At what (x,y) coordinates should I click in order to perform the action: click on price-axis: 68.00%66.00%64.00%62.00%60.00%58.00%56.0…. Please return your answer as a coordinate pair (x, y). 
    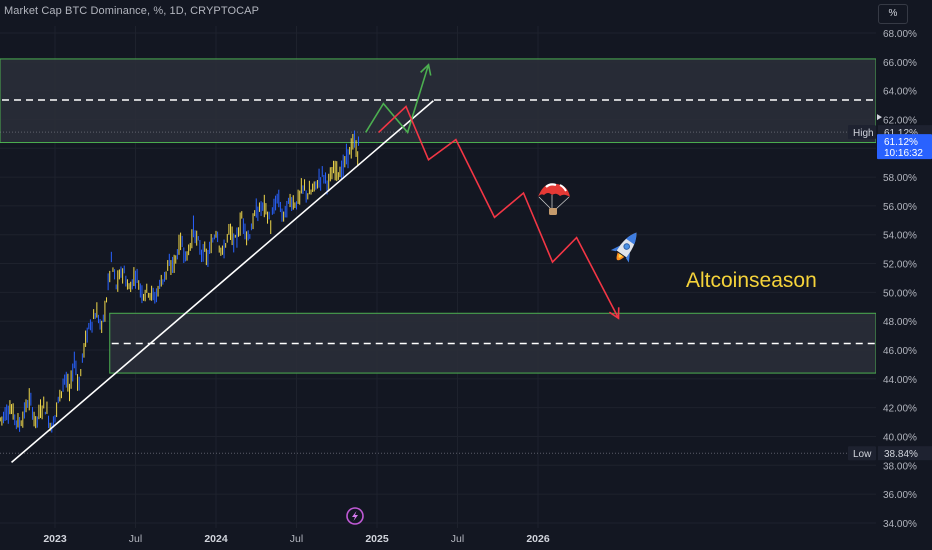
    Looking at the image, I should click on (904, 275).